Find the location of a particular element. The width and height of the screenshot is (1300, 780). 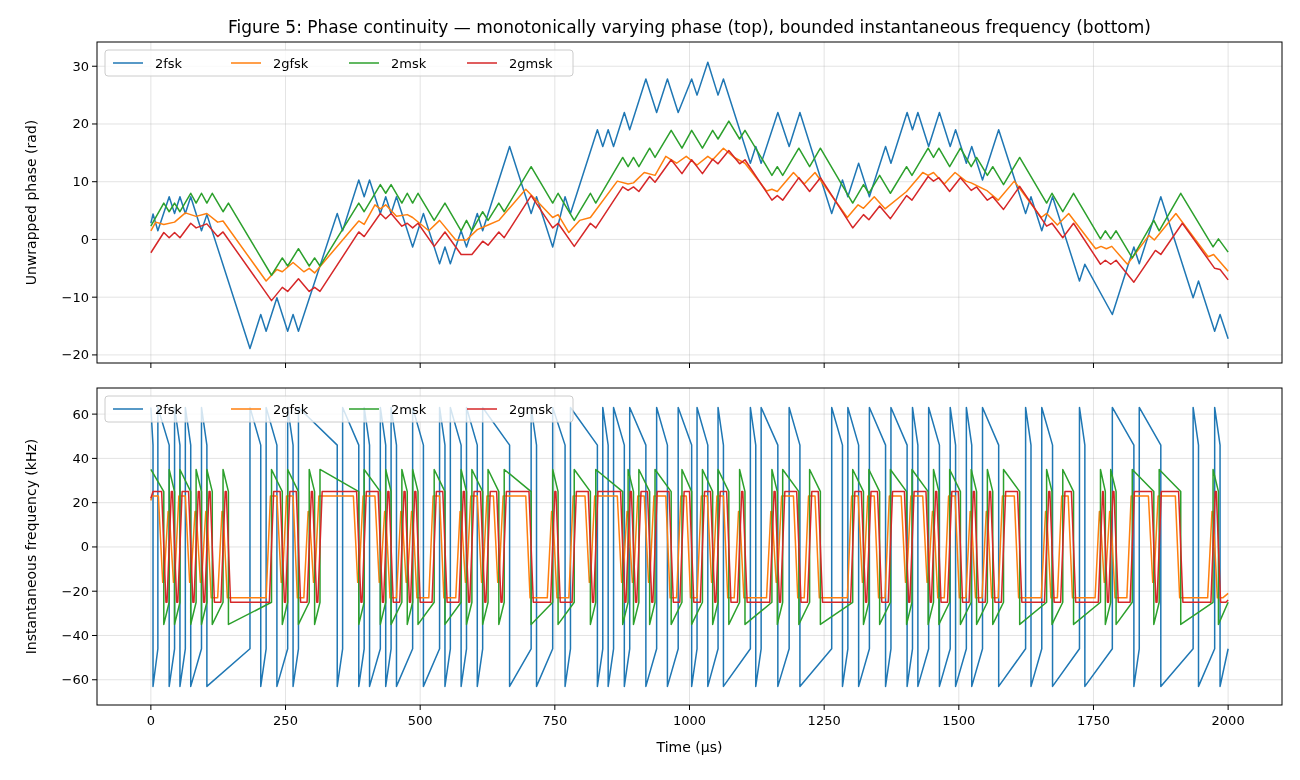

y-tick-label: −40 is located at coordinates (75, 635).